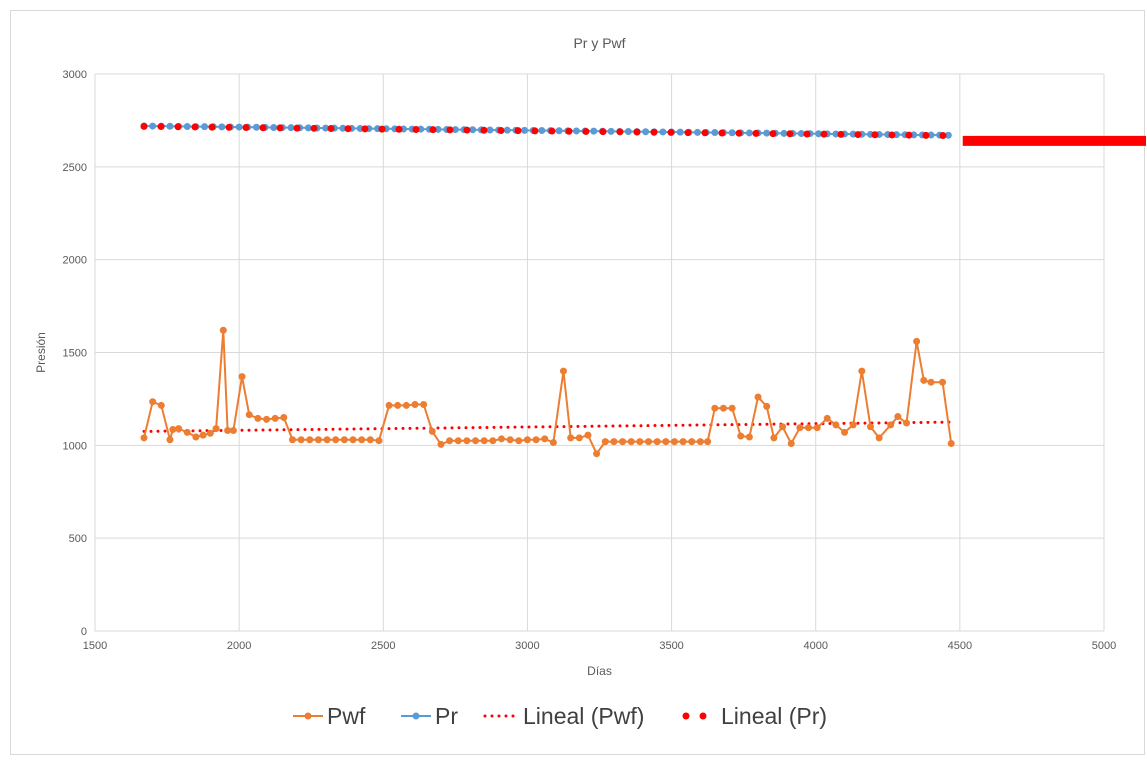  Describe the element at coordinates (583, 716) in the screenshot. I see `legend-label-trend-pwf: Lineal (Pwf)` at that location.